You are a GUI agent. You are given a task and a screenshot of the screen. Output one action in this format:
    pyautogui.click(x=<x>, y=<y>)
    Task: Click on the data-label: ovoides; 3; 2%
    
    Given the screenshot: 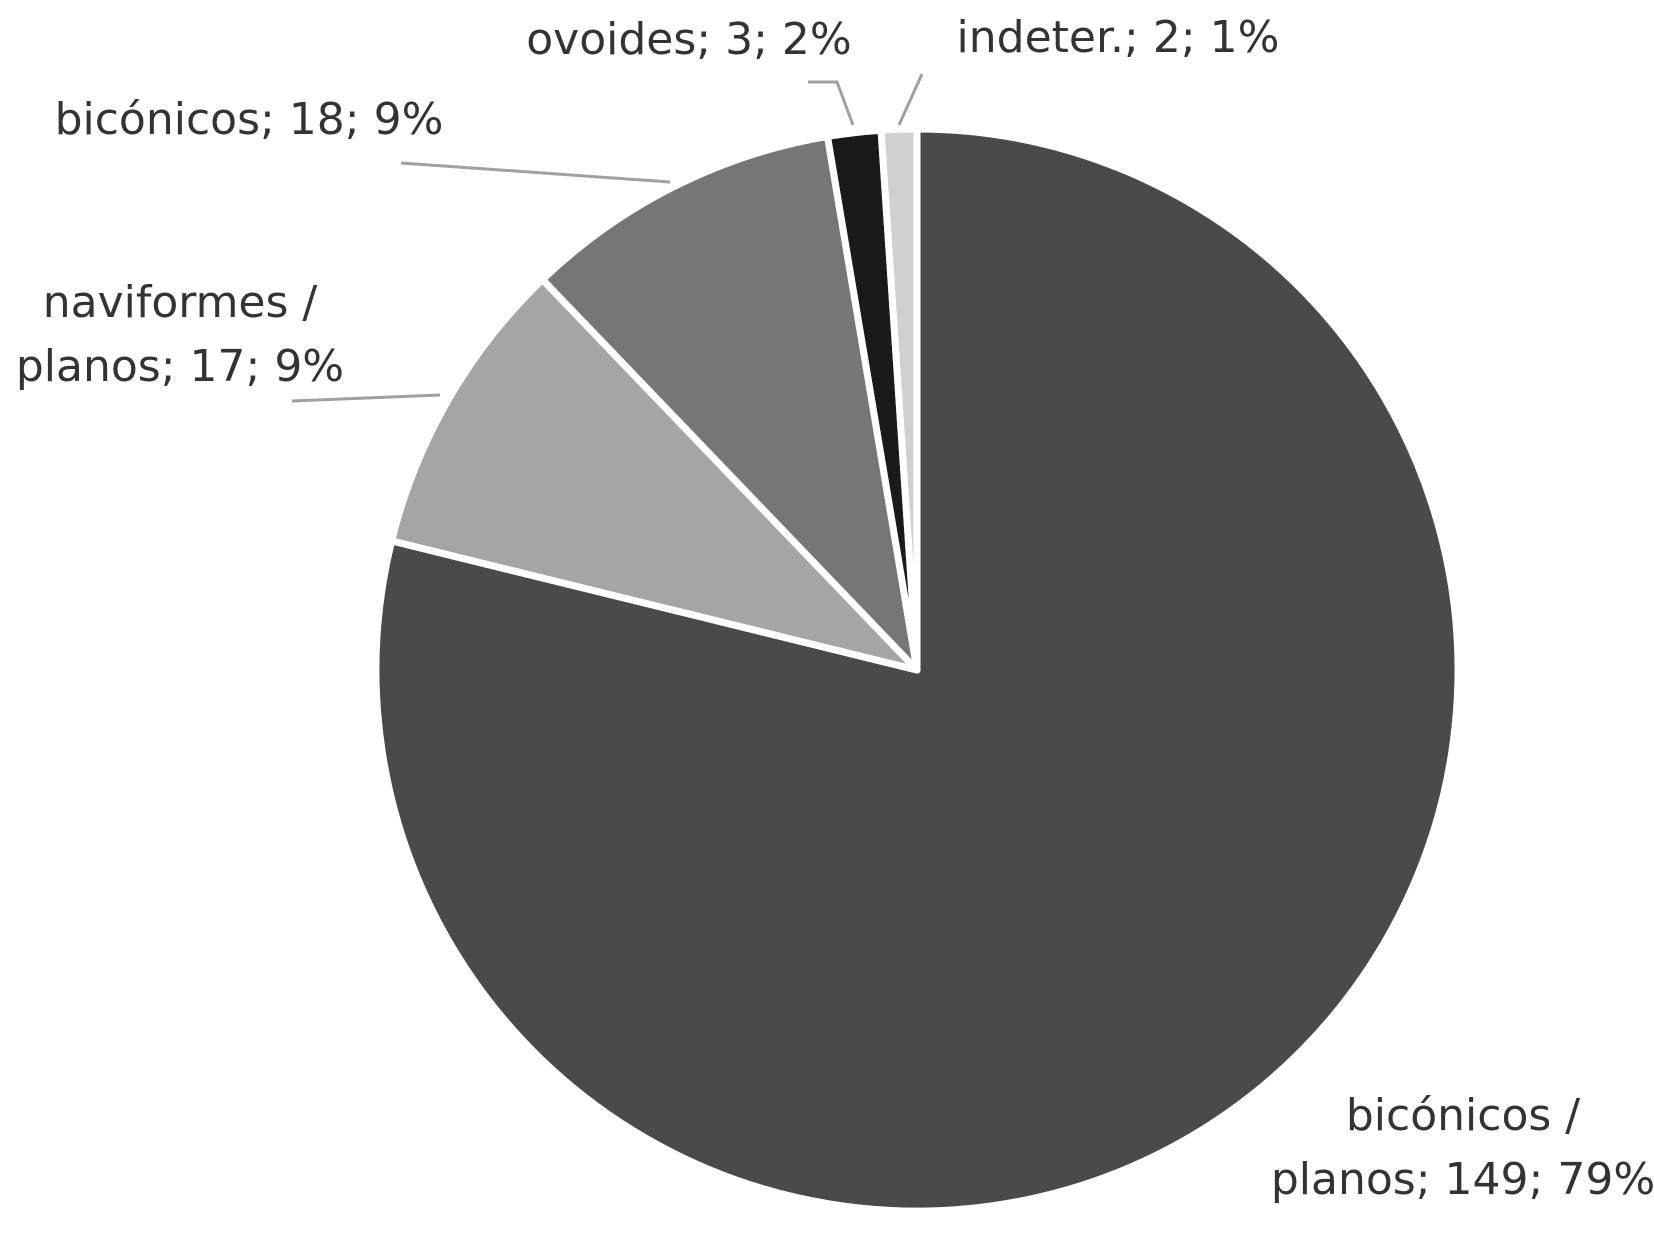 What is the action you would take?
    pyautogui.click(x=688, y=39)
    